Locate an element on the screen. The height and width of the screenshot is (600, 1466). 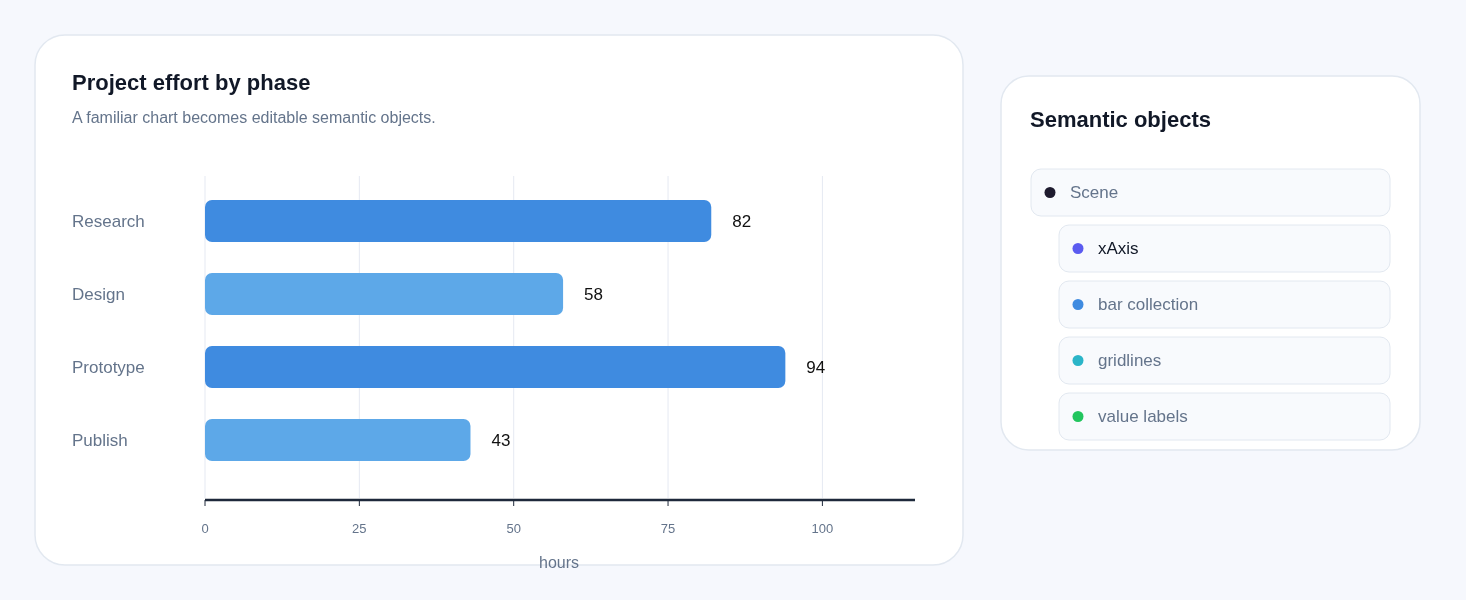
x-tick-label: 25 is located at coordinates (359, 528).